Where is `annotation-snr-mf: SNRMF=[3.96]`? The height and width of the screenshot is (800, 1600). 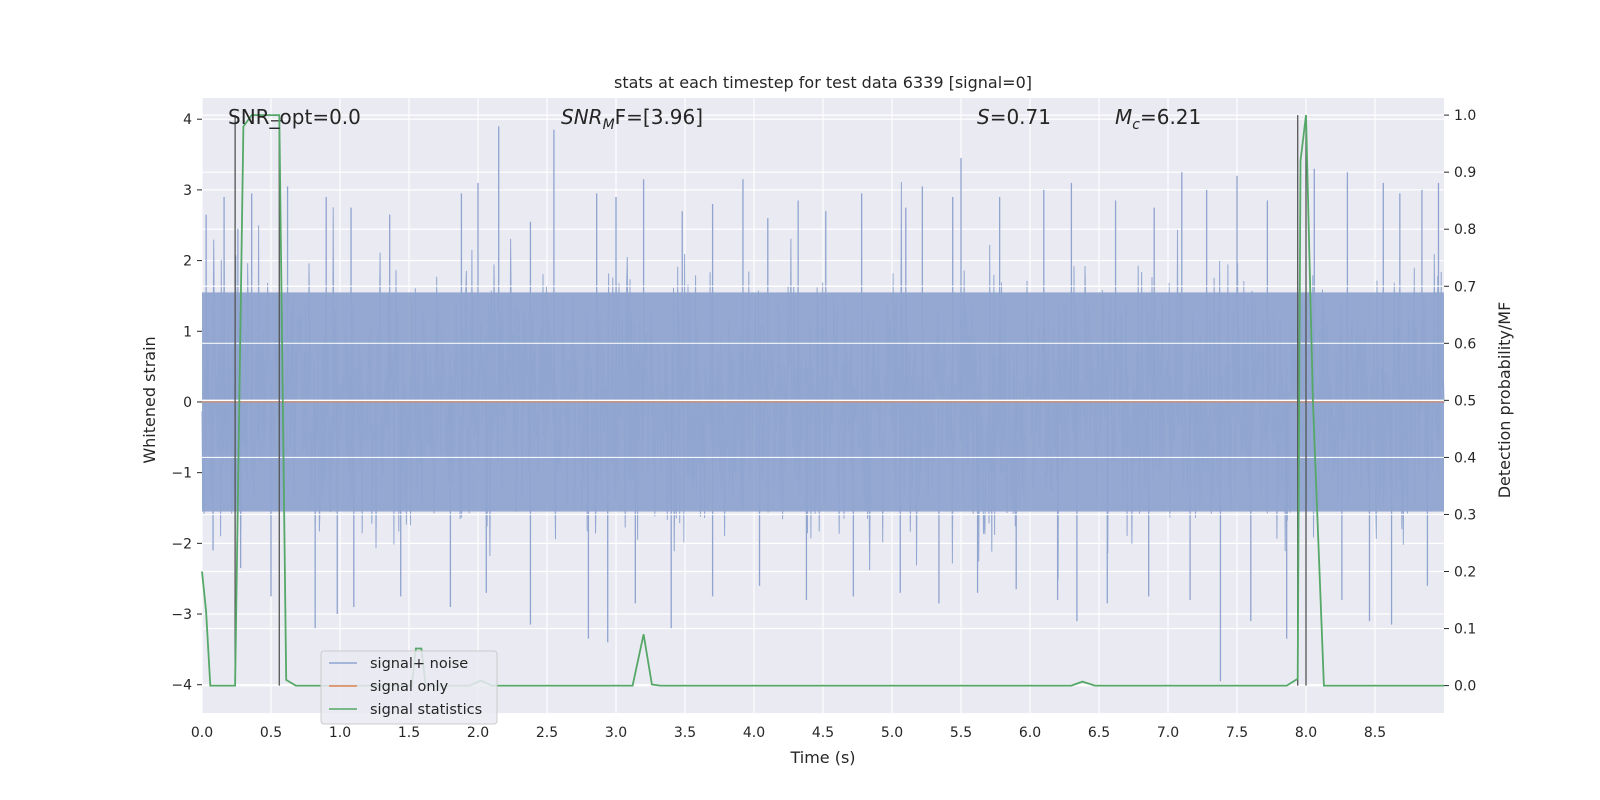
annotation-snr-mf: SNRMF=[3.96] is located at coordinates (632, 119).